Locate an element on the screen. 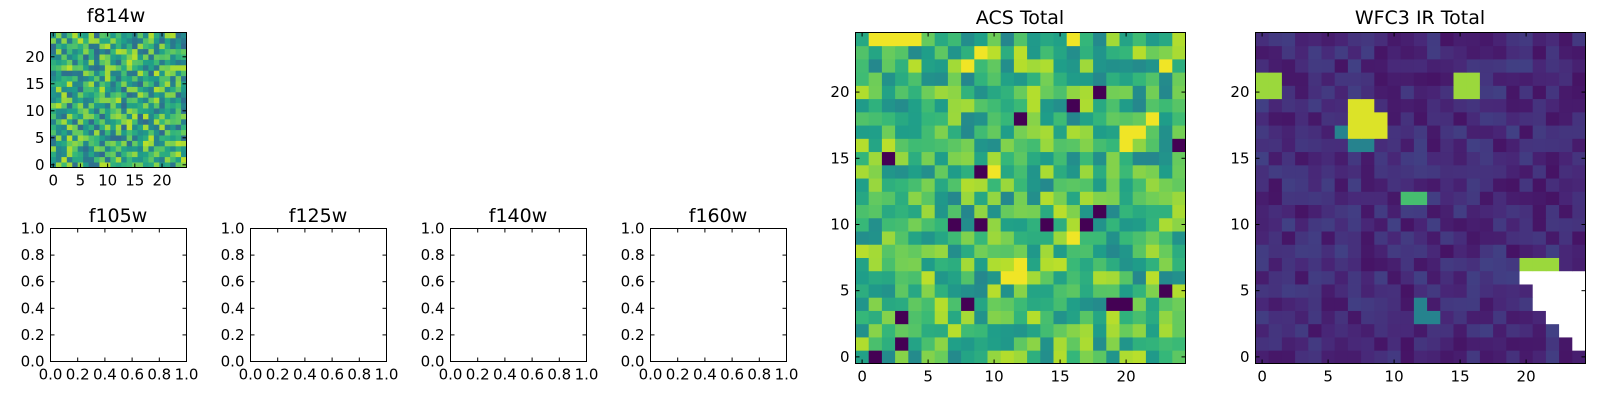 This screenshot has height=400, width=1600. x-tick-label: 0.8 is located at coordinates (759, 375).